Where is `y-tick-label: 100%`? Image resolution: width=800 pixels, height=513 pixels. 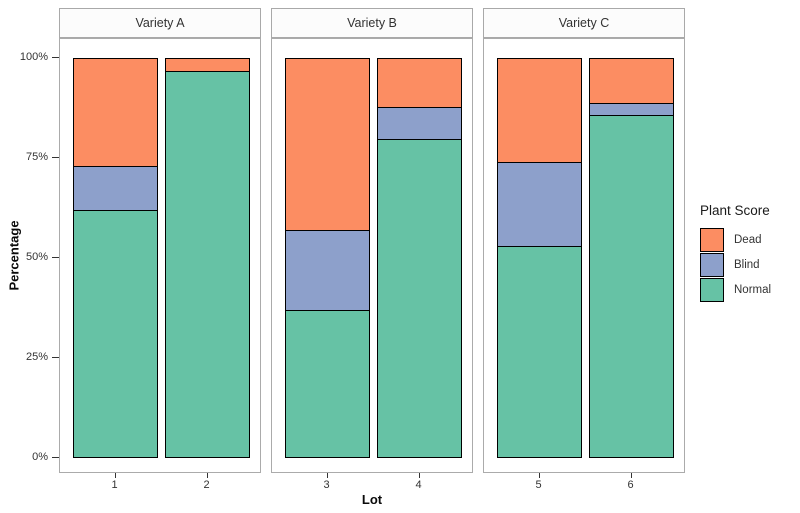
y-tick-label: 100% is located at coordinates (33, 57).